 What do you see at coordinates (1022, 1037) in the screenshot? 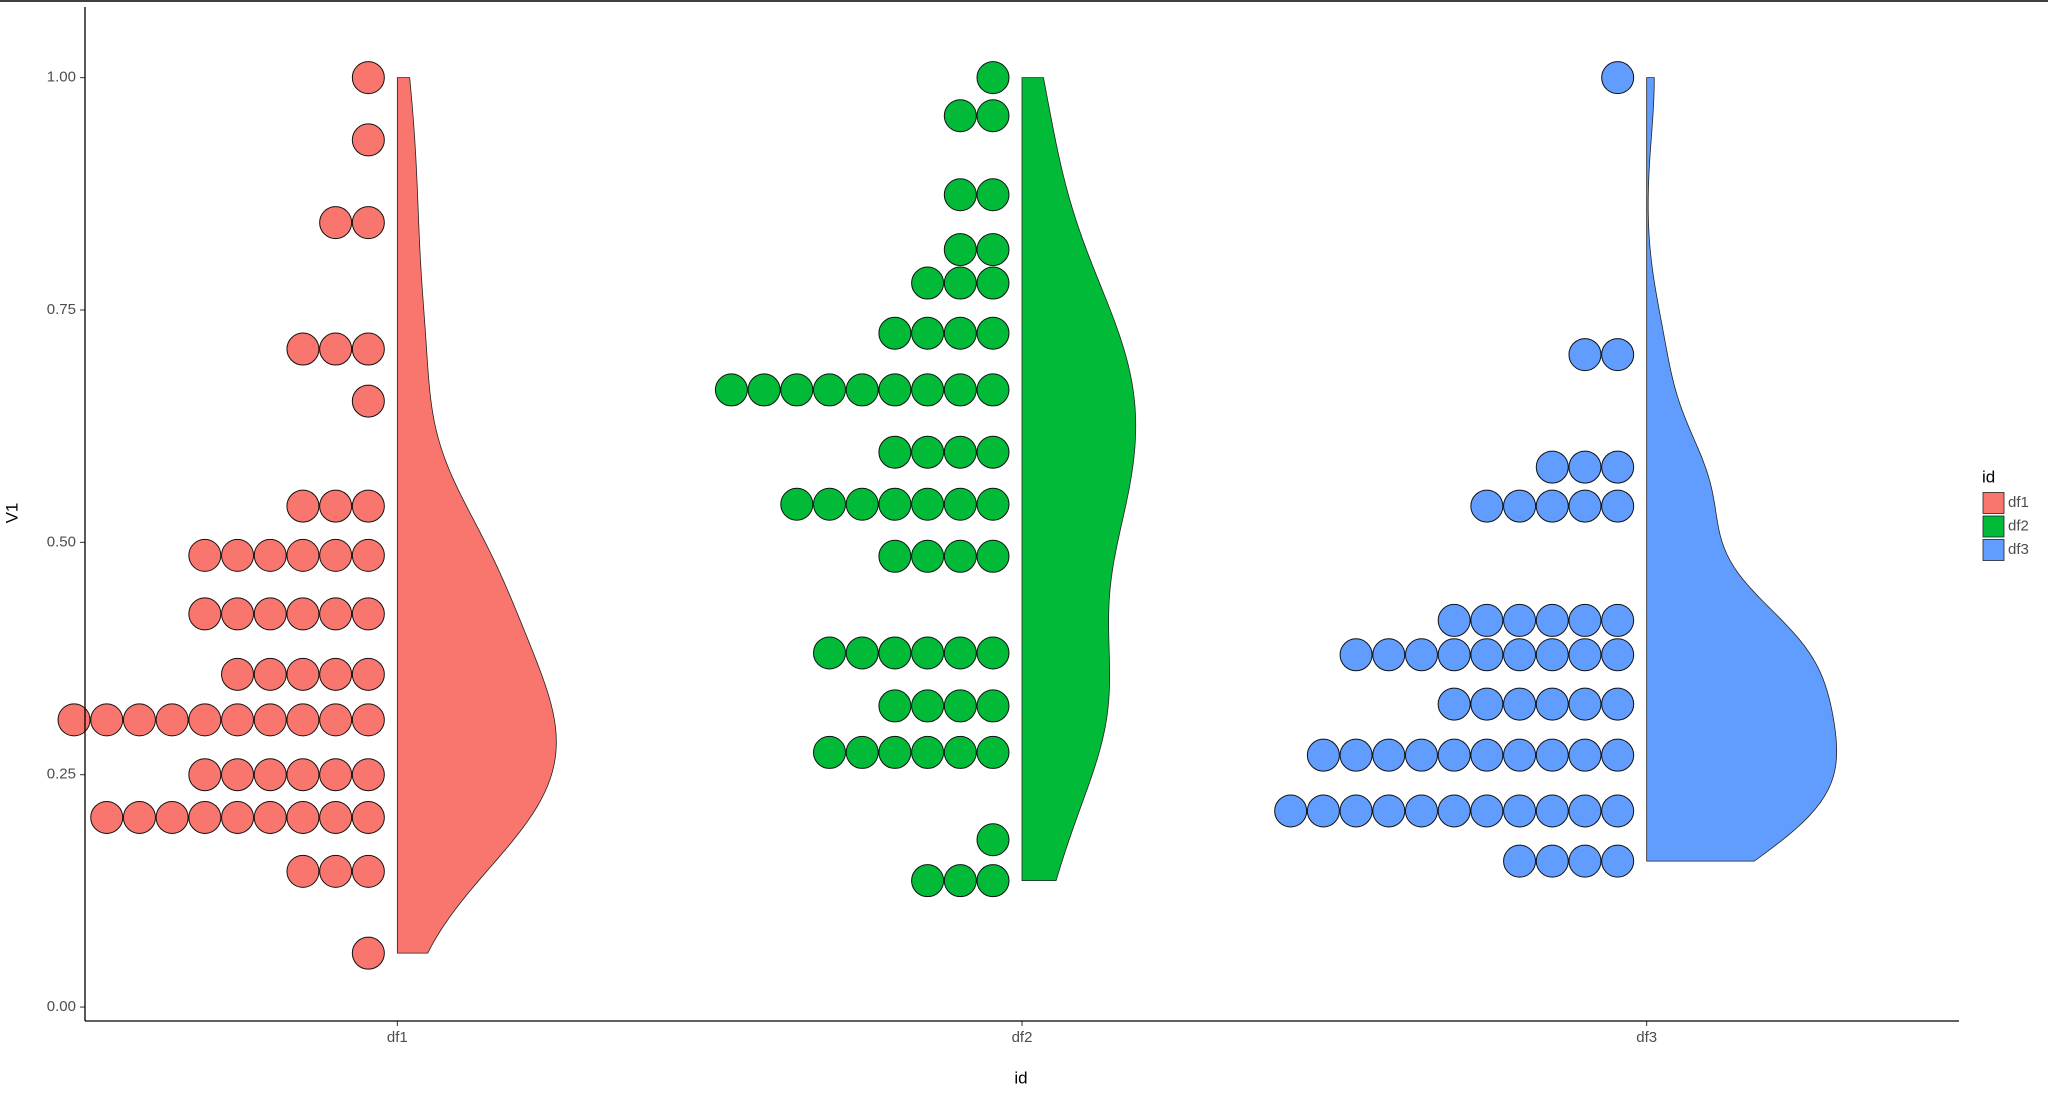
I see `x-tick-label: df2` at bounding box center [1022, 1037].